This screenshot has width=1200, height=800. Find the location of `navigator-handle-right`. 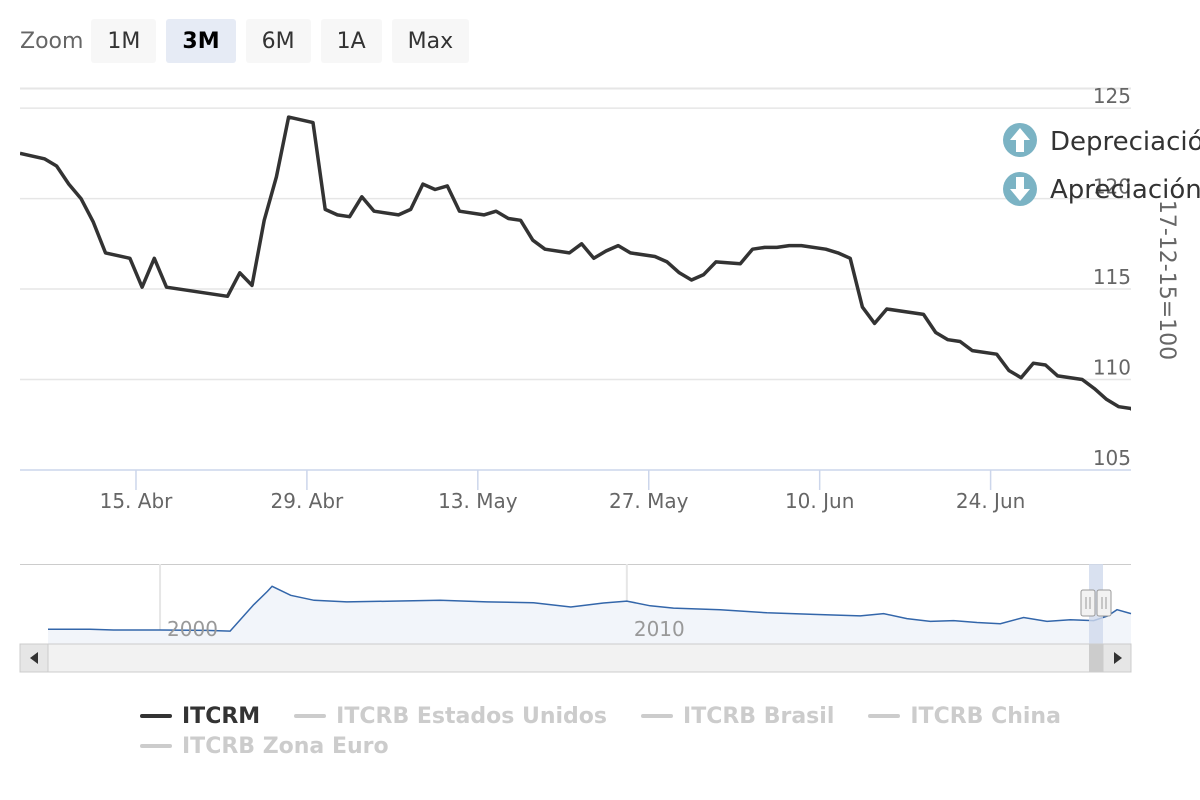

navigator-handle-right is located at coordinates (1104, 603).